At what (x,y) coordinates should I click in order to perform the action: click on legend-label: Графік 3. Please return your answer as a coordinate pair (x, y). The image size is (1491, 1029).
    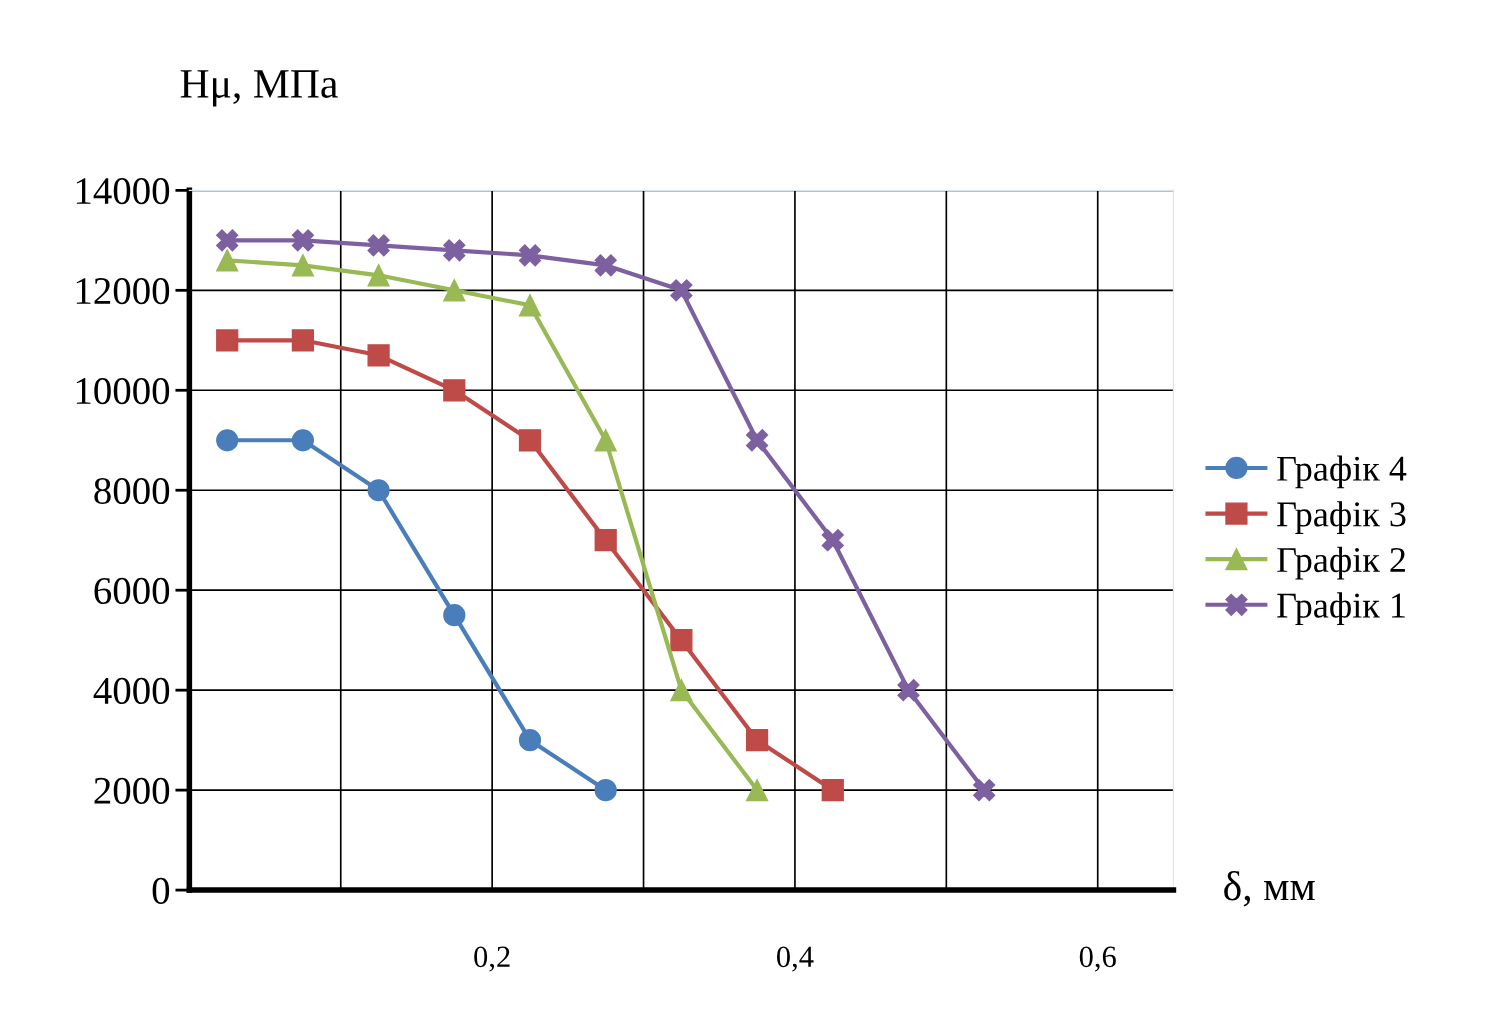
    Looking at the image, I should click on (1341, 517).